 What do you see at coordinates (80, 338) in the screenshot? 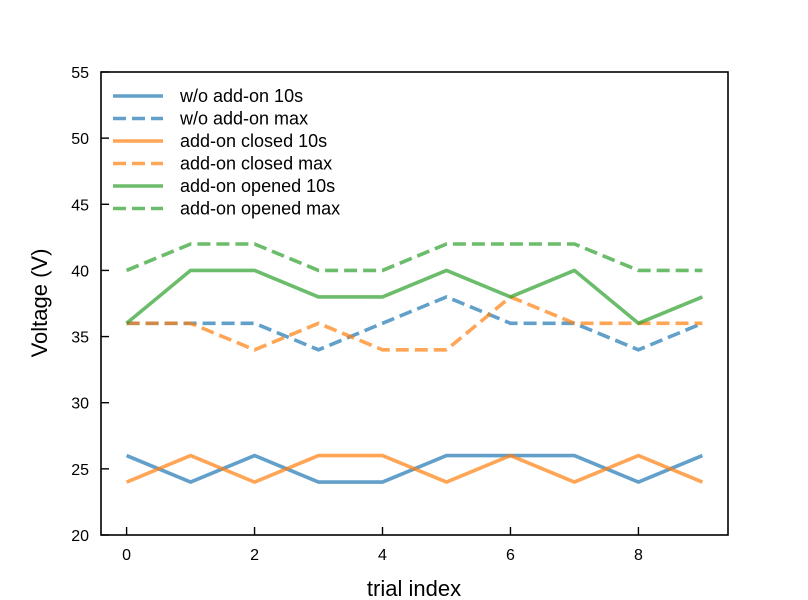
I see `y-tick-label: 35` at bounding box center [80, 338].